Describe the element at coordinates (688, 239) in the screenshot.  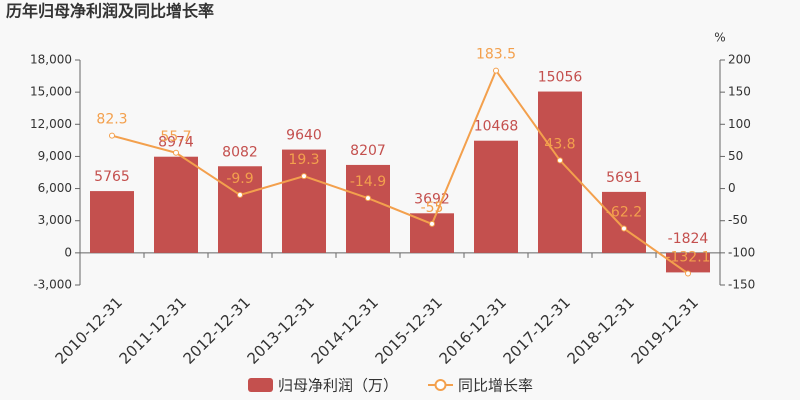
I see `bar-value-label: -1824` at that location.